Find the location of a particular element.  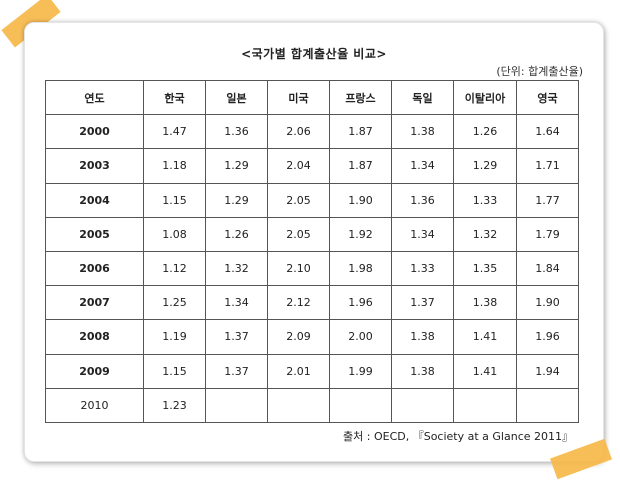

value-cell: 1.64 is located at coordinates (547, 132).